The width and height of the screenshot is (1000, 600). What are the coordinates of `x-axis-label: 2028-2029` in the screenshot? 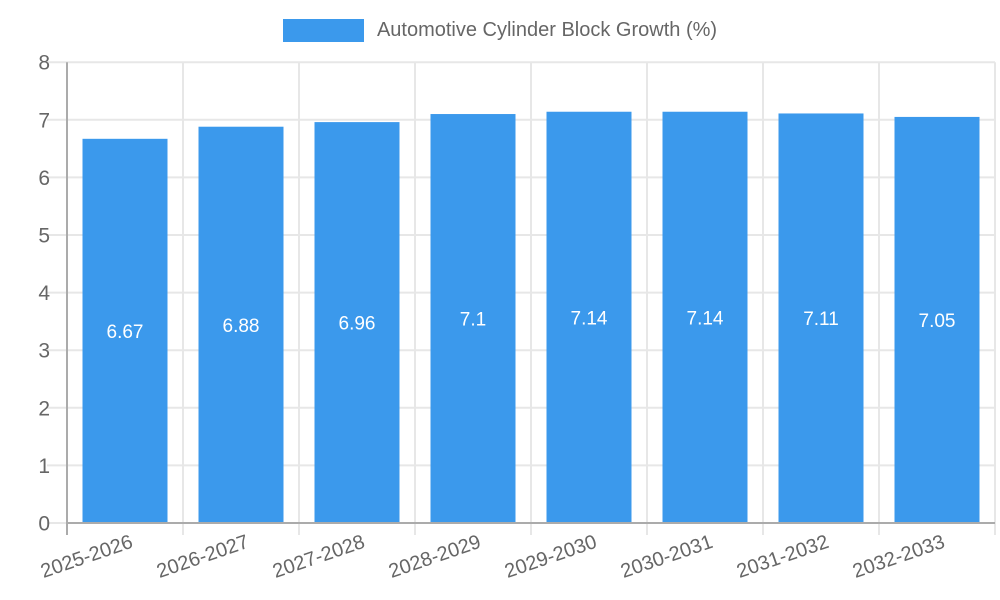 It's located at (435, 557).